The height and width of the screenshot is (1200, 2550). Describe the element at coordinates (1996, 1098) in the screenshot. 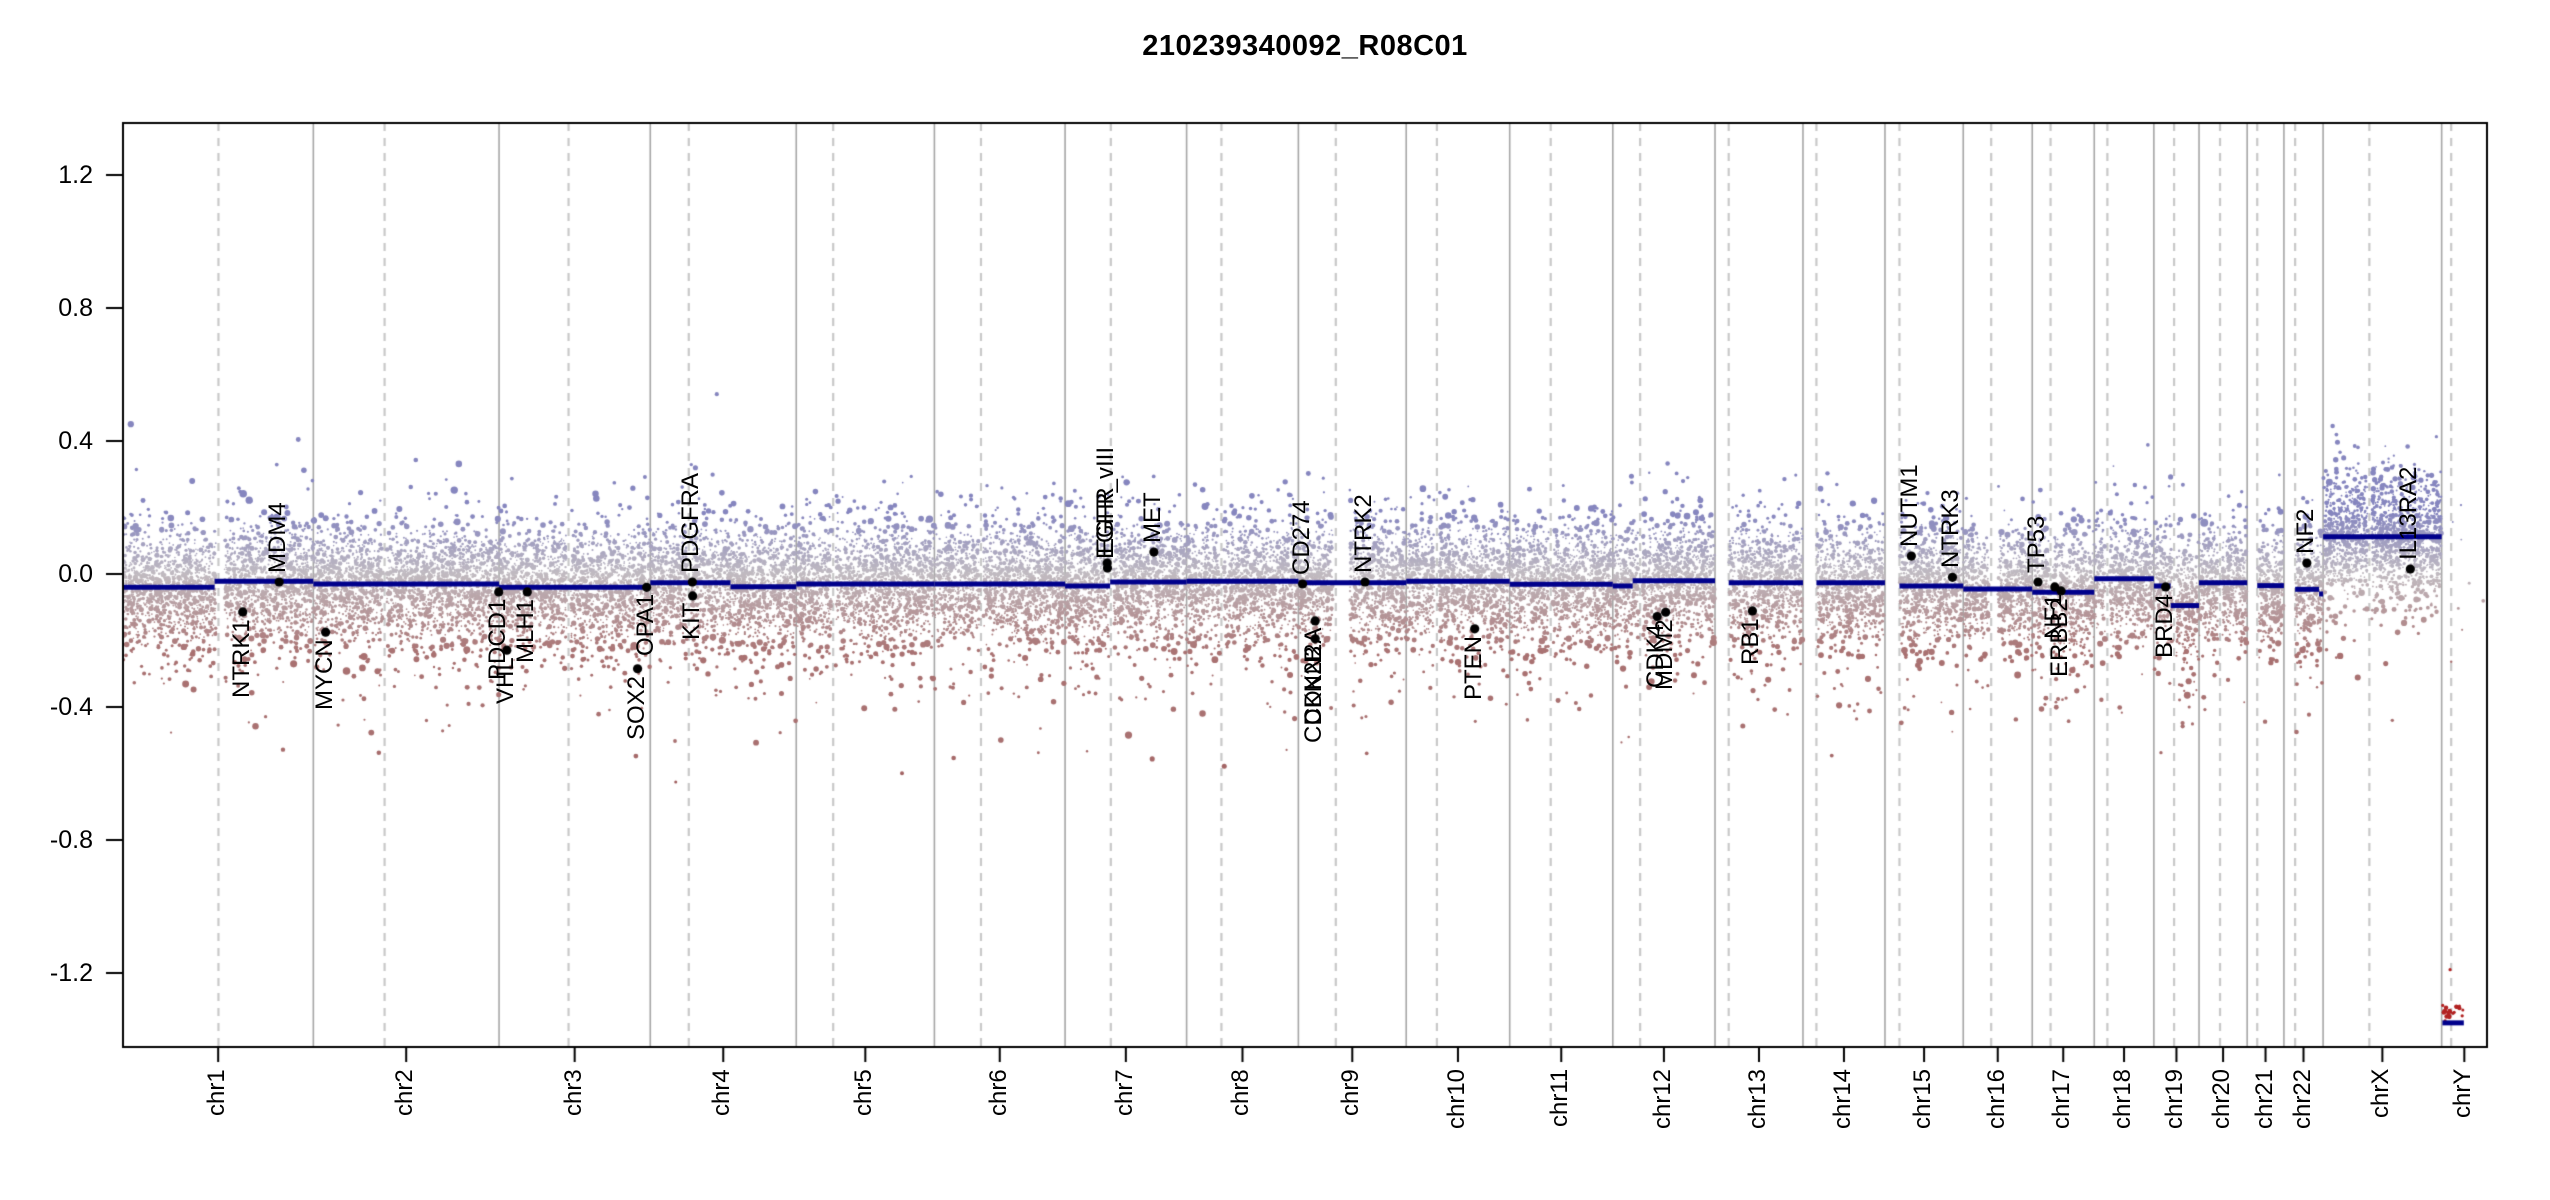

I see `x-tick-label-chr16: chr16` at that location.